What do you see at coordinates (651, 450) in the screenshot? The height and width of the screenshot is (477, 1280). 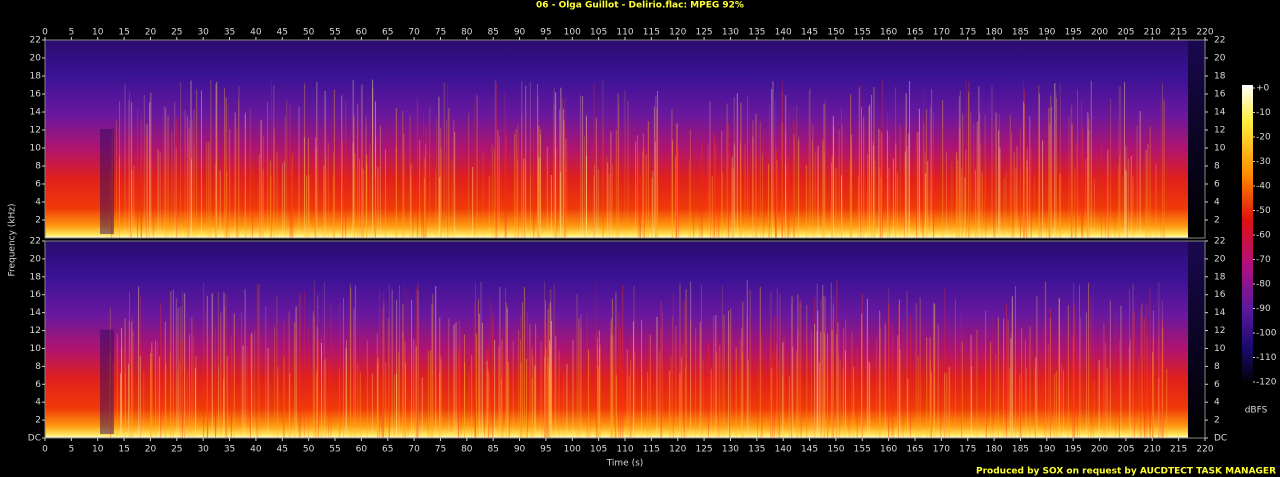 I see `x-tick-label: 115` at bounding box center [651, 450].